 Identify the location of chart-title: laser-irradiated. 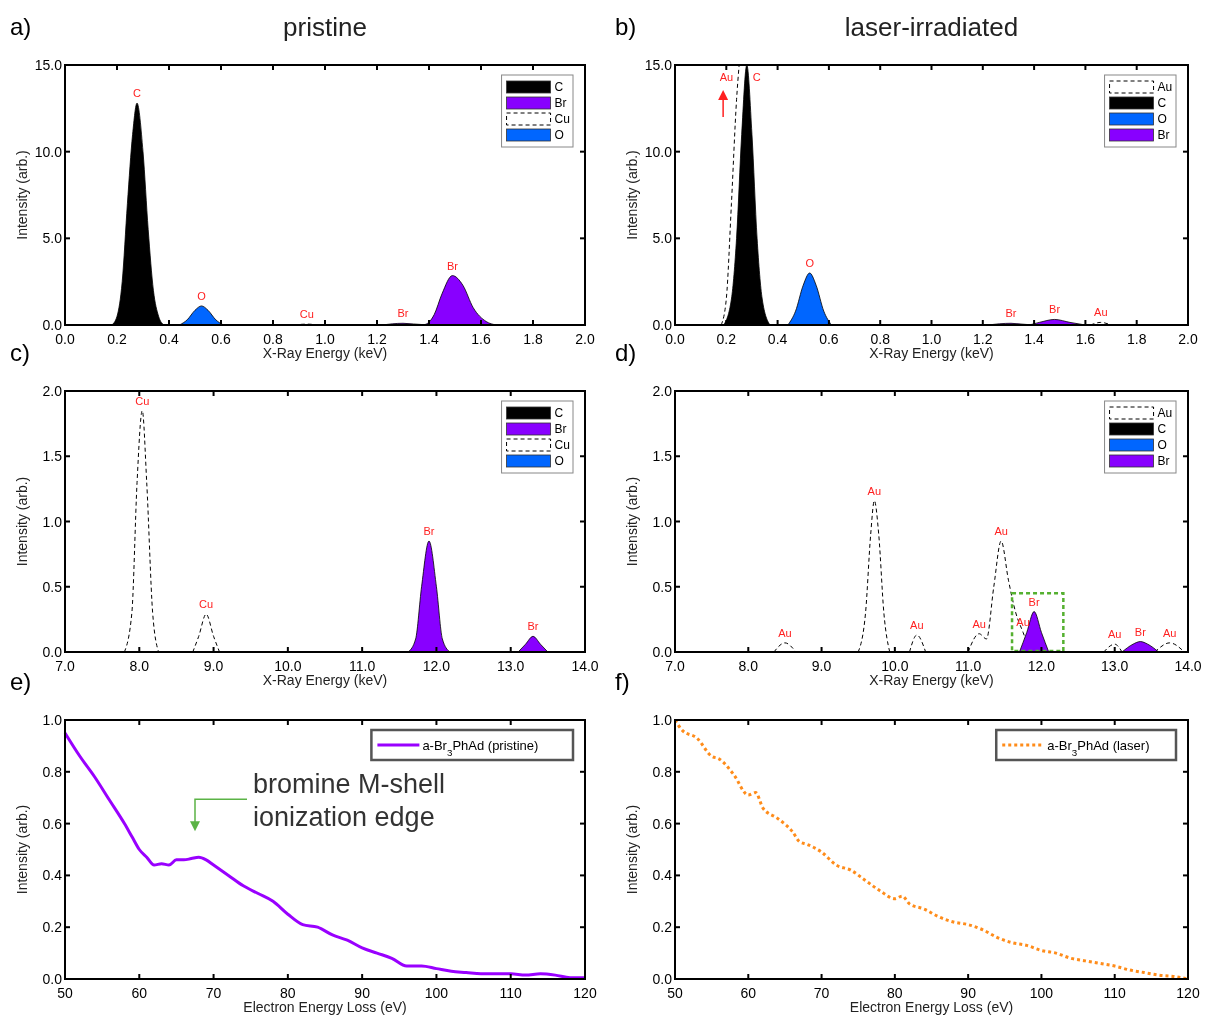
(931, 27).